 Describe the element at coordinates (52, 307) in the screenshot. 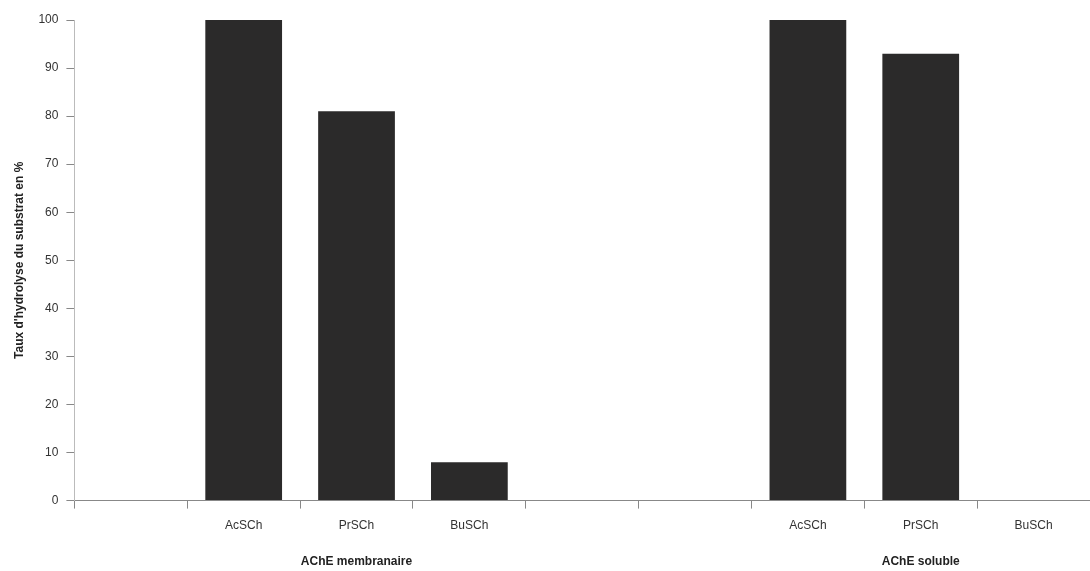

I see `y-tick-label: 40` at that location.